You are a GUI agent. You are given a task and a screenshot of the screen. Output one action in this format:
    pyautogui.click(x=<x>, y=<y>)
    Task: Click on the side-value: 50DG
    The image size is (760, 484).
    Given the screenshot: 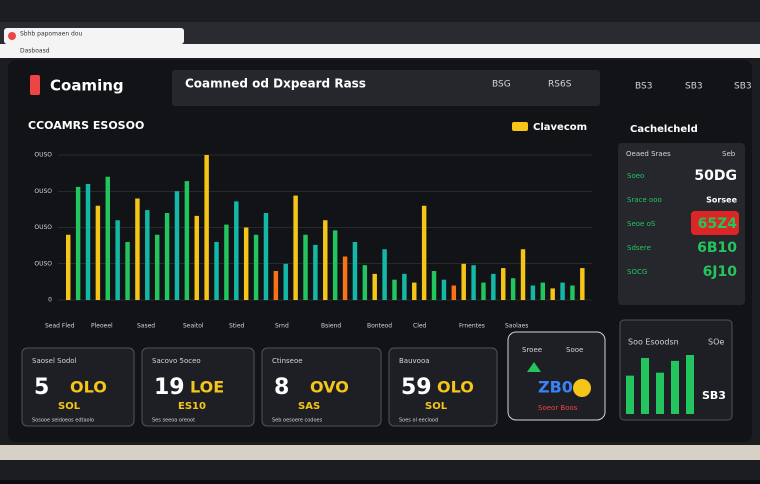 What is the action you would take?
    pyautogui.click(x=715, y=176)
    